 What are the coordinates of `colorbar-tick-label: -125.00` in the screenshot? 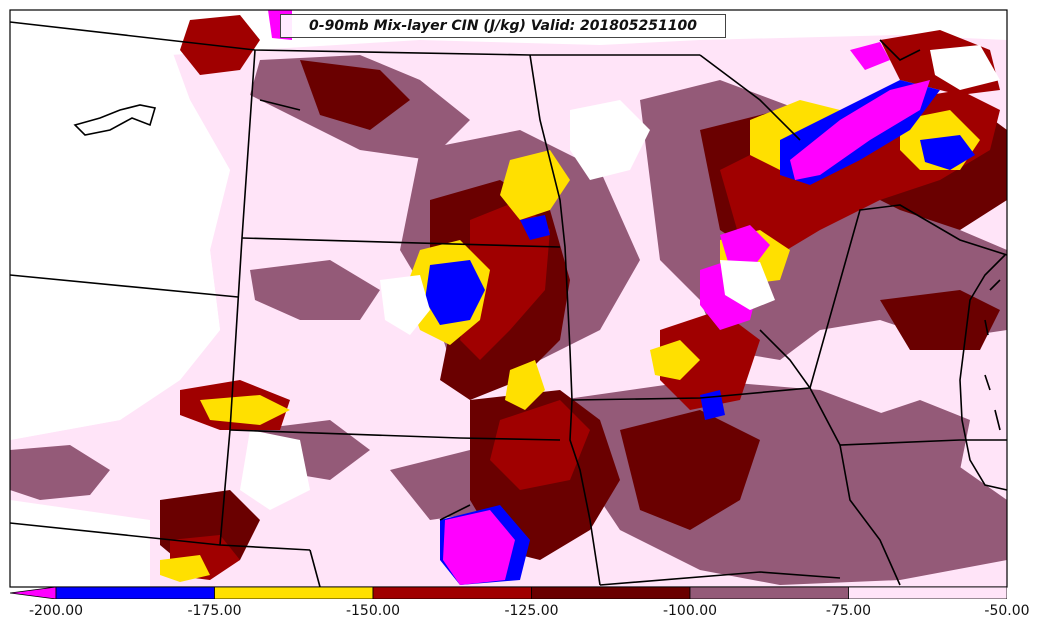 It's located at (531, 611).